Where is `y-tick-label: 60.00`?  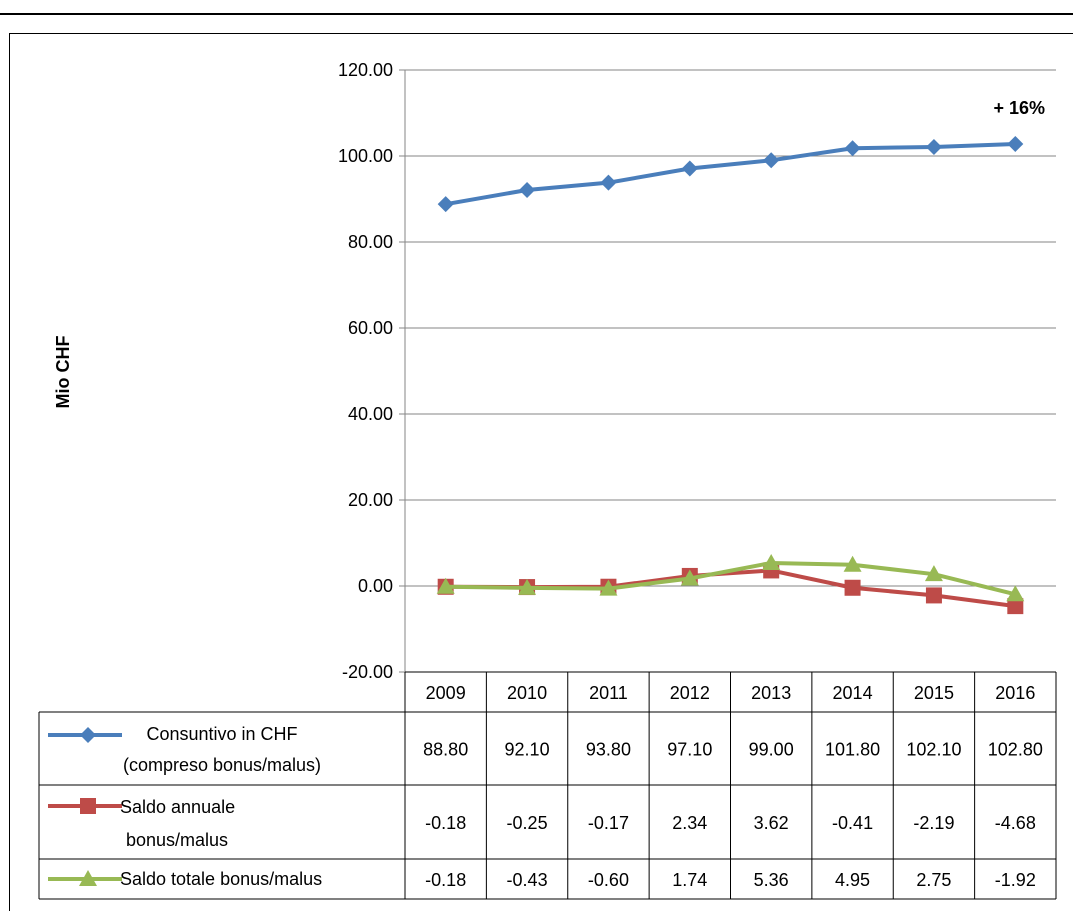
y-tick-label: 60.00 is located at coordinates (370, 328).